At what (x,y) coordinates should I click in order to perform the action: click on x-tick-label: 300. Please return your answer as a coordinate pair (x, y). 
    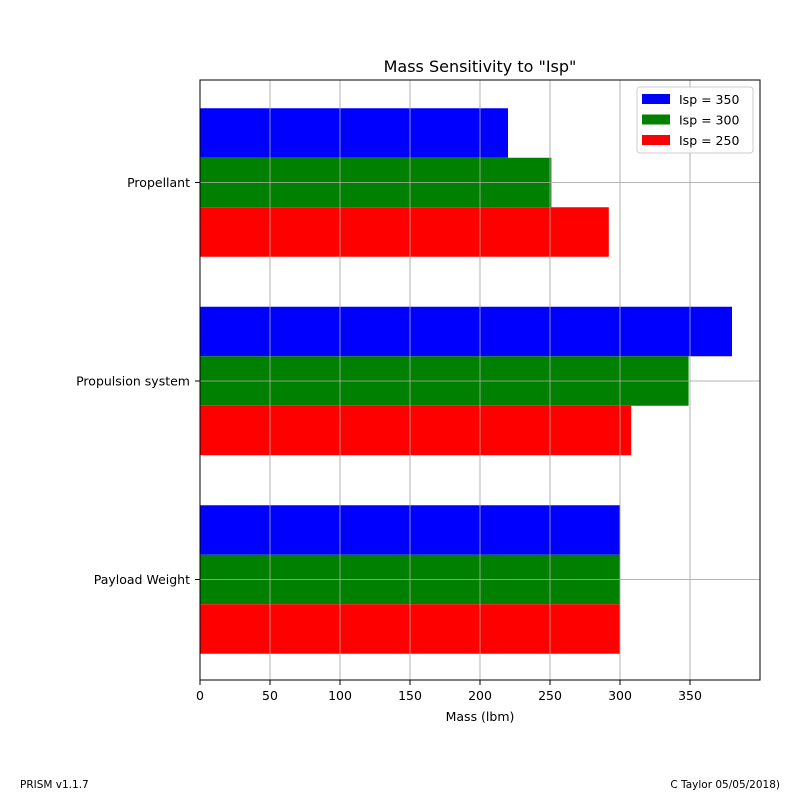
    Looking at the image, I should click on (620, 695).